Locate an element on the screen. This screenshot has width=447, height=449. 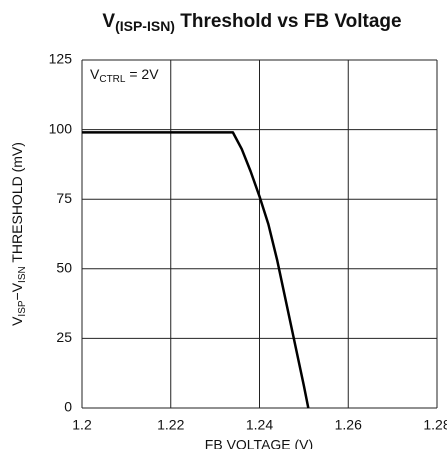
ylabel-sub: ISN is located at coordinates (22, 274).